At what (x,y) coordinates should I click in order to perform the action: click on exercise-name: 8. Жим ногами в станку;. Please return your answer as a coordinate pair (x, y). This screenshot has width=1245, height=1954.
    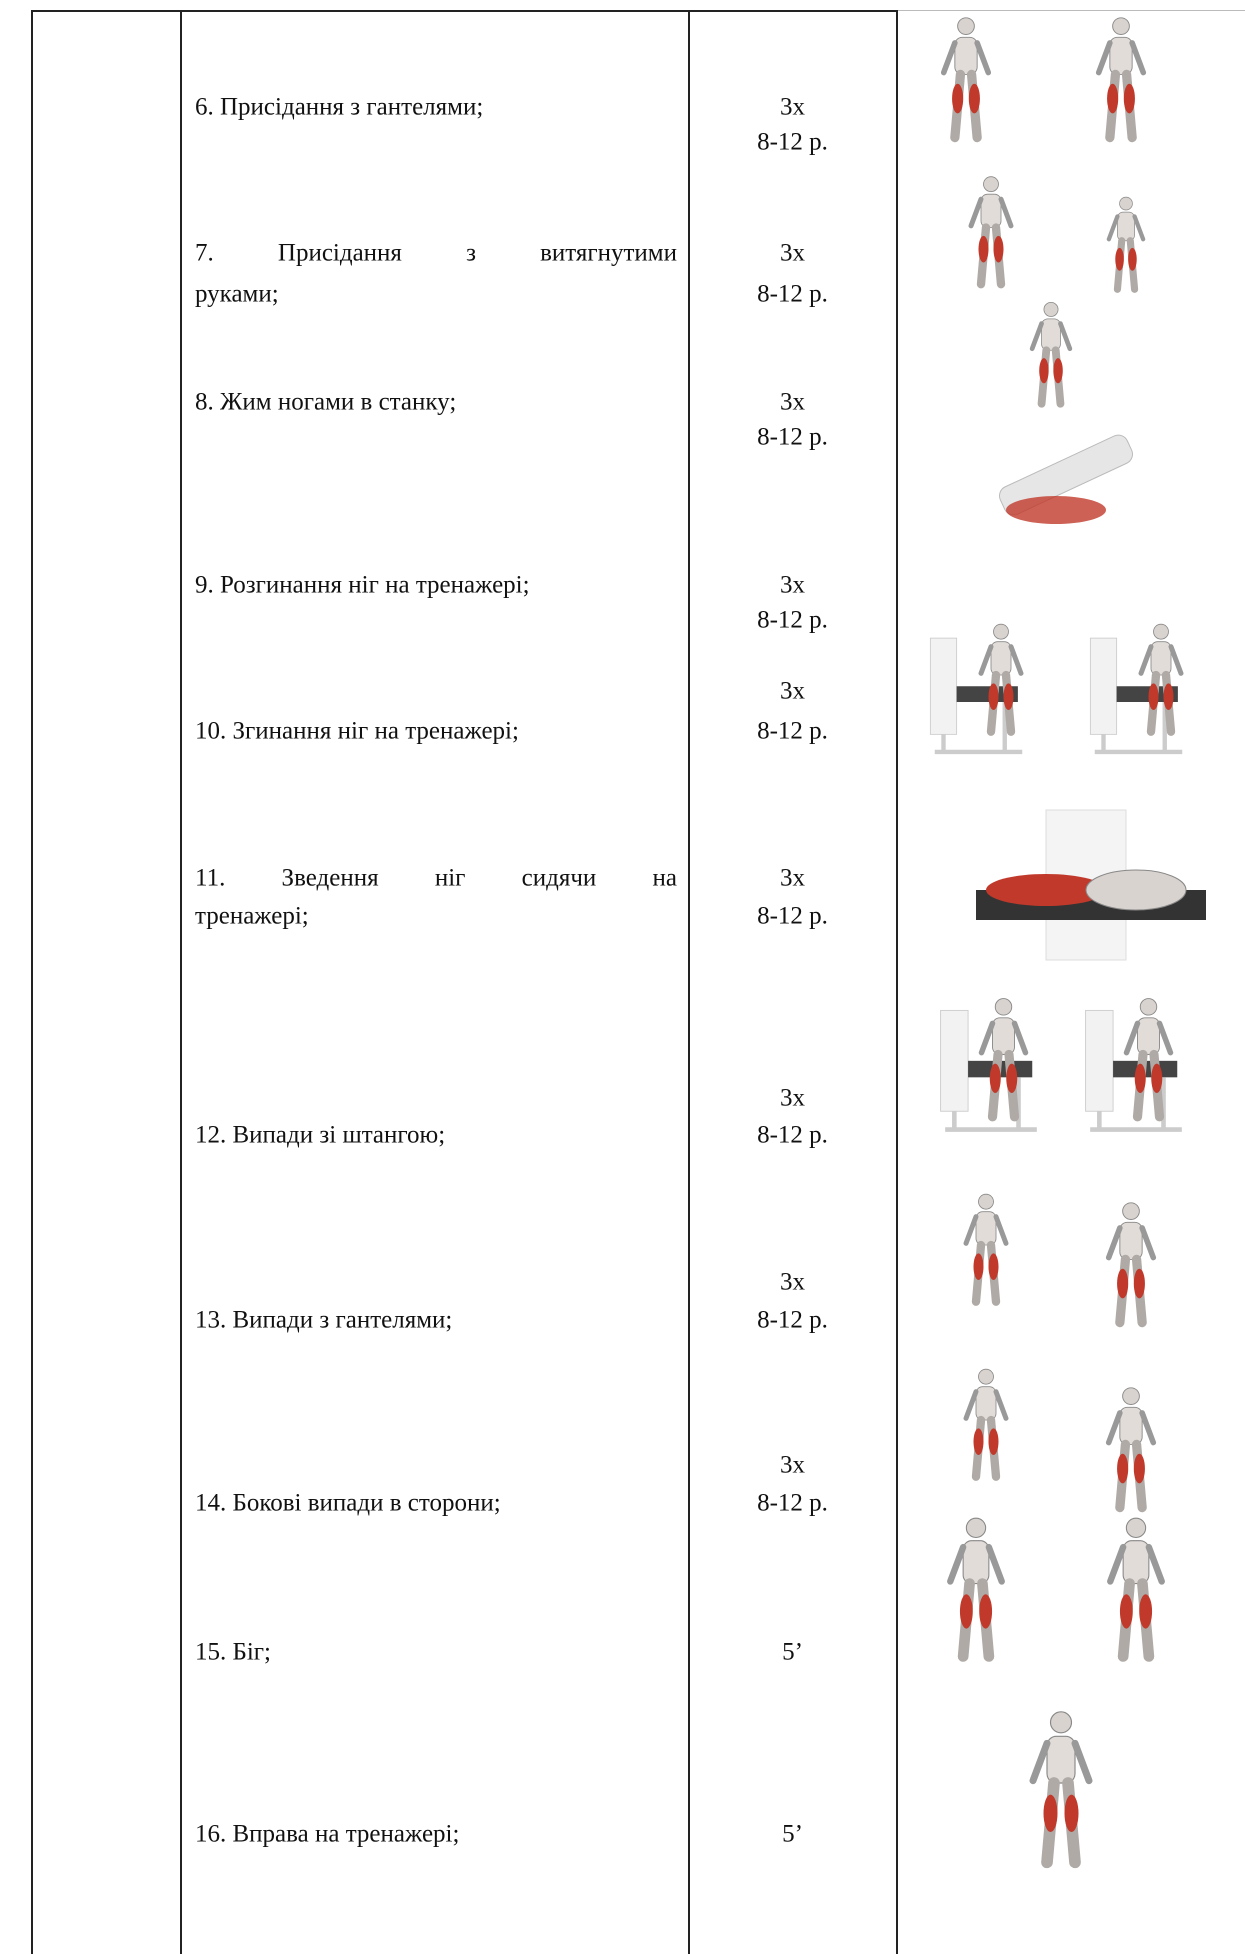
    Looking at the image, I should click on (326, 402).